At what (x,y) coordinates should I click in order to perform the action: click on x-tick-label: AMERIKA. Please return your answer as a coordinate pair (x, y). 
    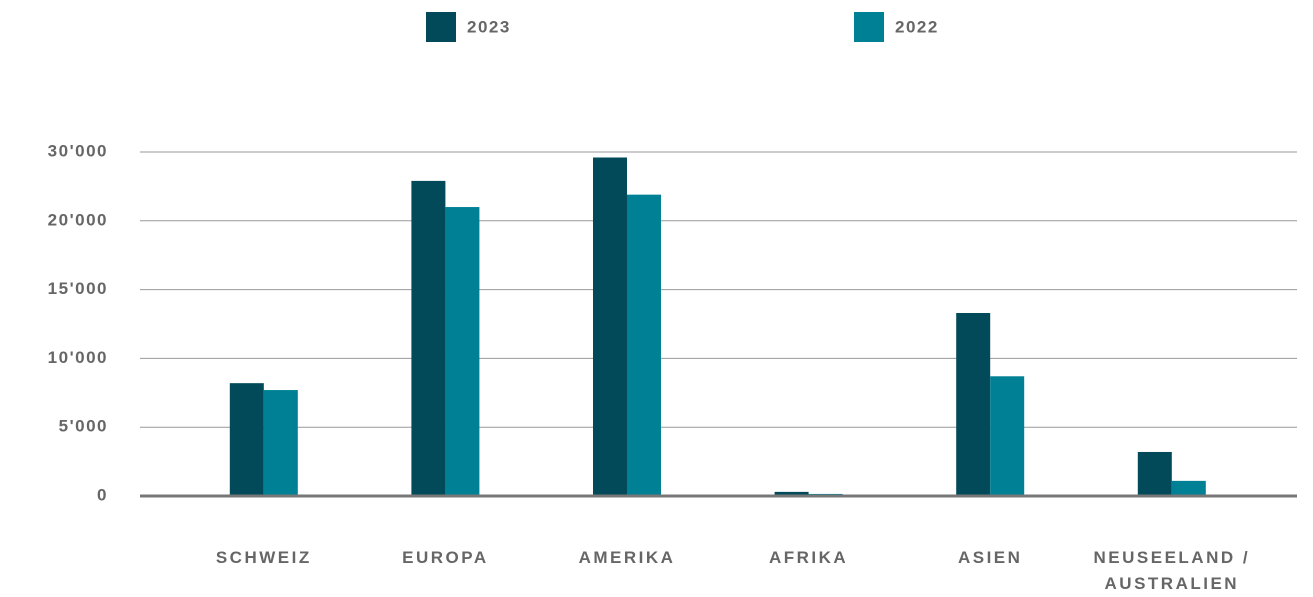
    Looking at the image, I should click on (627, 557).